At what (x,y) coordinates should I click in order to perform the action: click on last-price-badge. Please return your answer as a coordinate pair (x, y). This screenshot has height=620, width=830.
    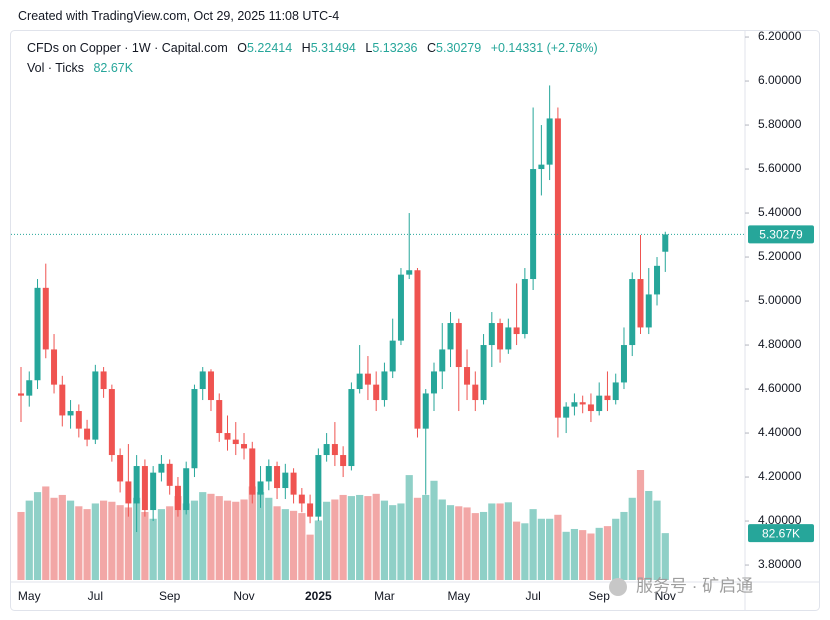
    Looking at the image, I should click on (781, 234).